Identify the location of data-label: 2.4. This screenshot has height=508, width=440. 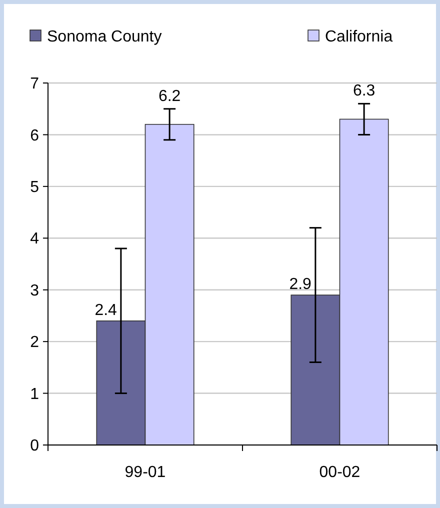
(106, 310).